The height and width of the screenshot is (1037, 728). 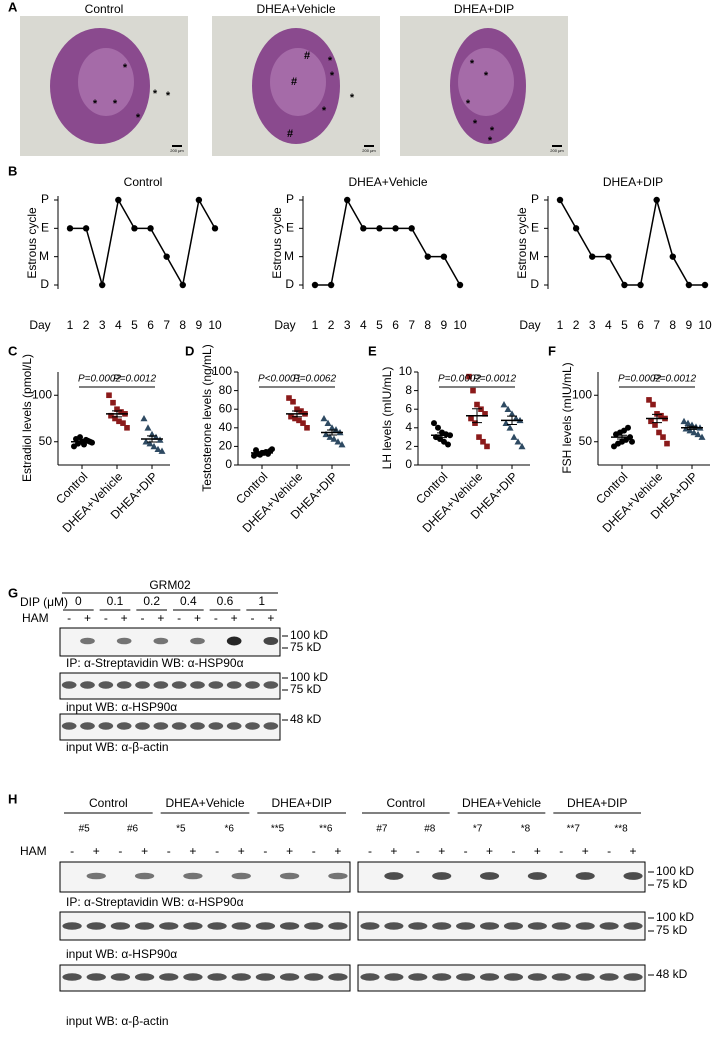 What do you see at coordinates (379, 325) in the screenshot?
I see `x-tick-label: 5` at bounding box center [379, 325].